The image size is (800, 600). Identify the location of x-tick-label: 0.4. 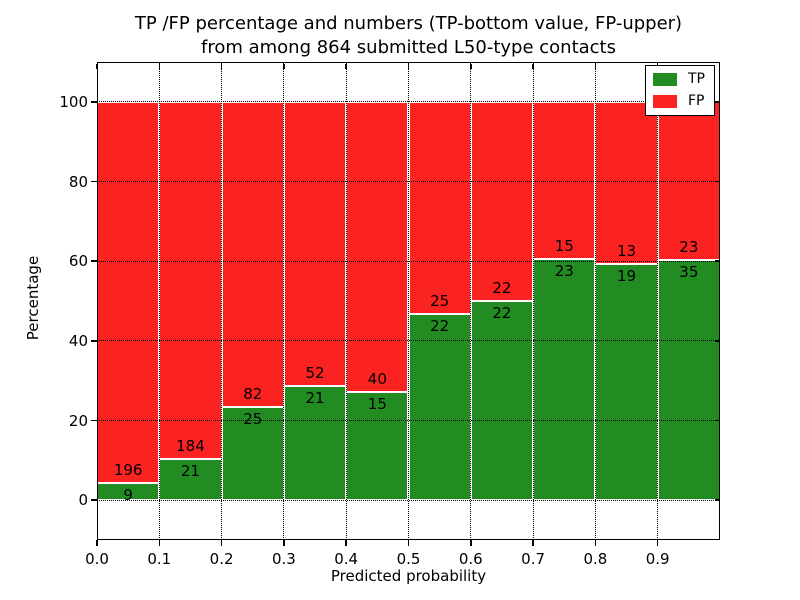
(346, 559).